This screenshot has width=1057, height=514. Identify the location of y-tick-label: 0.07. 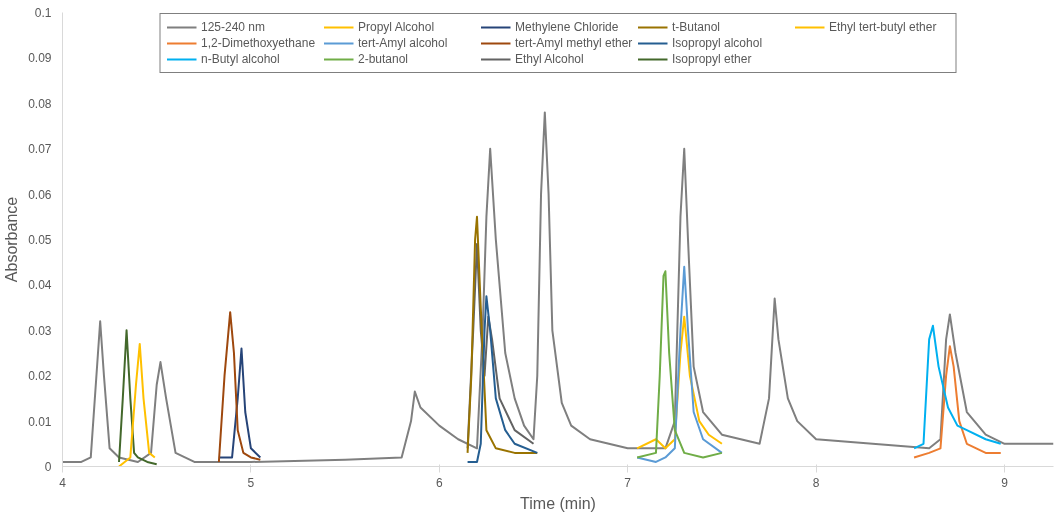
(40, 149).